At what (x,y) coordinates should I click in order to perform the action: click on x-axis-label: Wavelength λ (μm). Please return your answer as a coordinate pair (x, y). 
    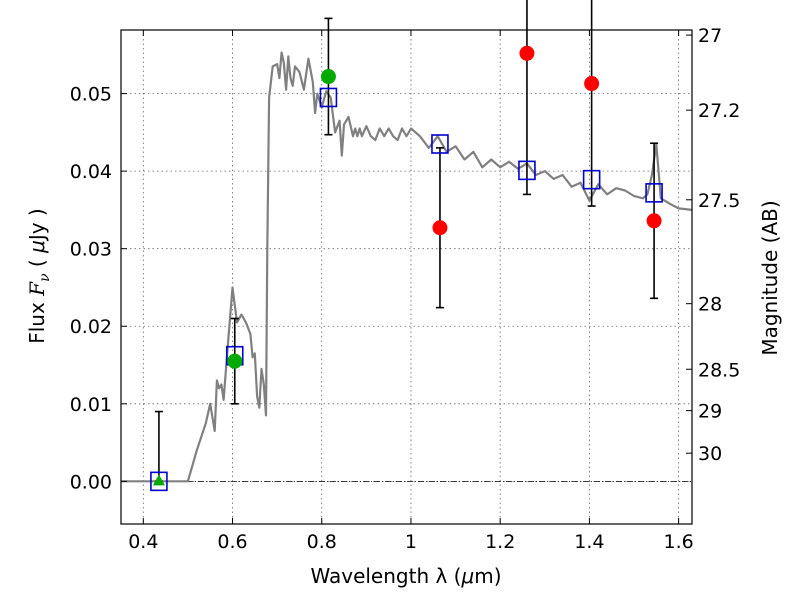
    Looking at the image, I should click on (405, 576).